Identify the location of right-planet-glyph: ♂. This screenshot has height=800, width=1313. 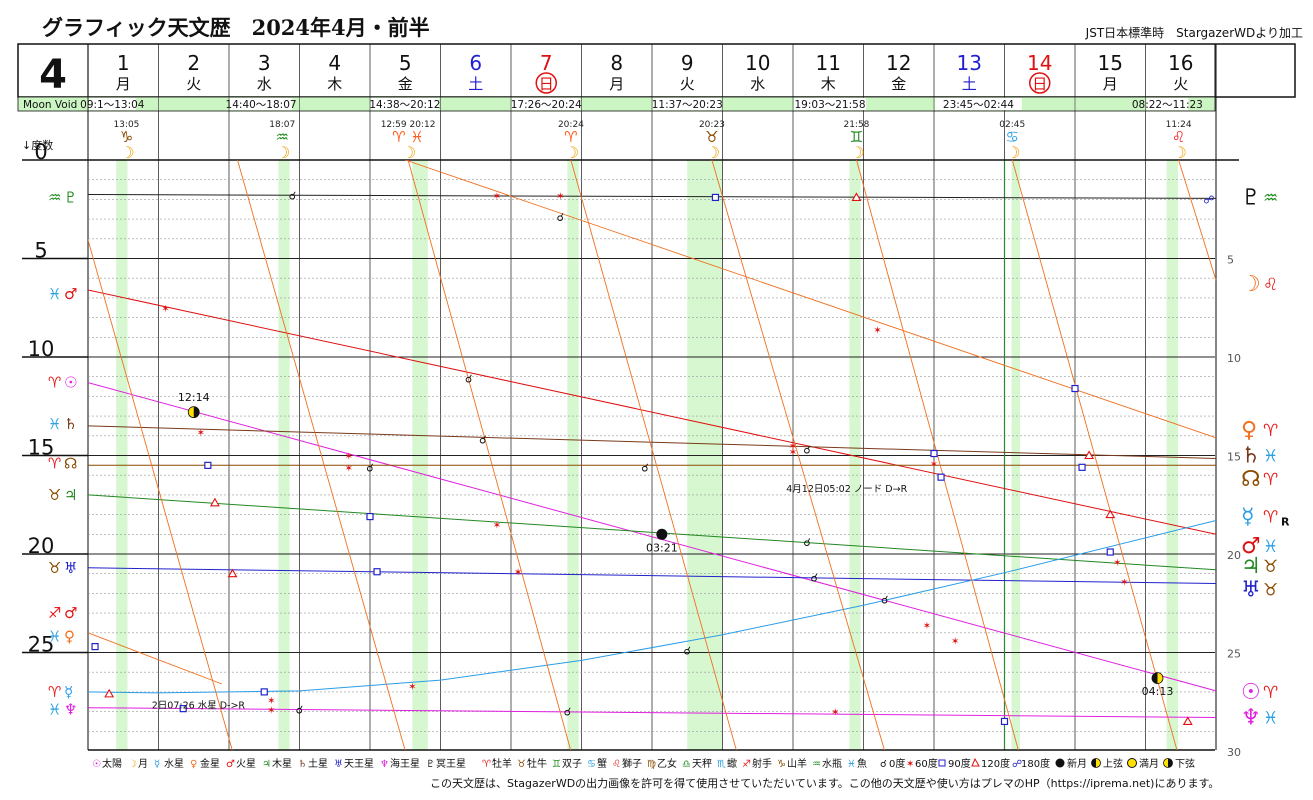
(1251, 546).